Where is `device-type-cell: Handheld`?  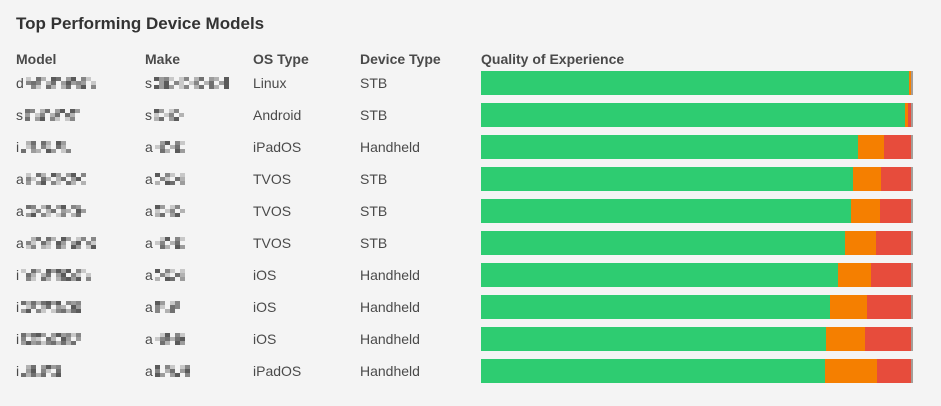 device-type-cell: Handheld is located at coordinates (390, 339).